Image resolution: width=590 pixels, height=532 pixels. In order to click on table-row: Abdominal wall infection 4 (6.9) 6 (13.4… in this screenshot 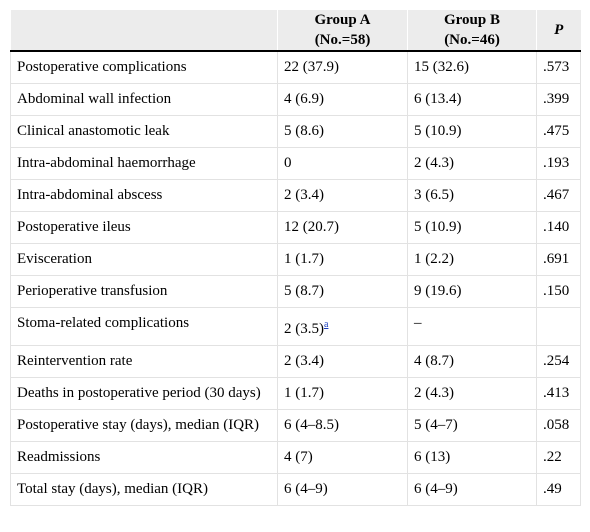, I will do `click(295, 99)`.